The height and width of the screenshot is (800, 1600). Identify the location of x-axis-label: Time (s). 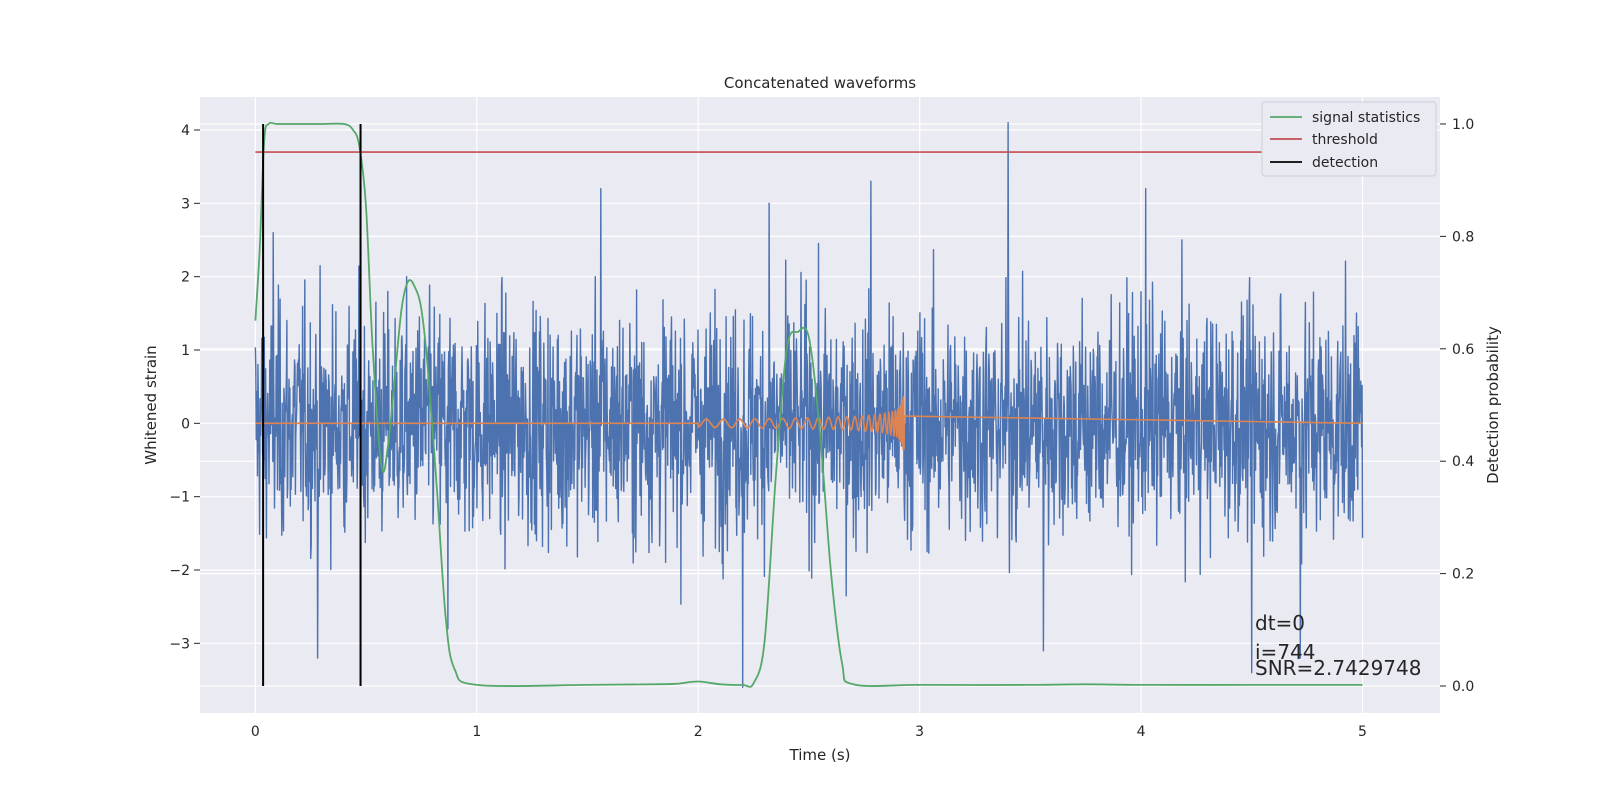
(820, 755).